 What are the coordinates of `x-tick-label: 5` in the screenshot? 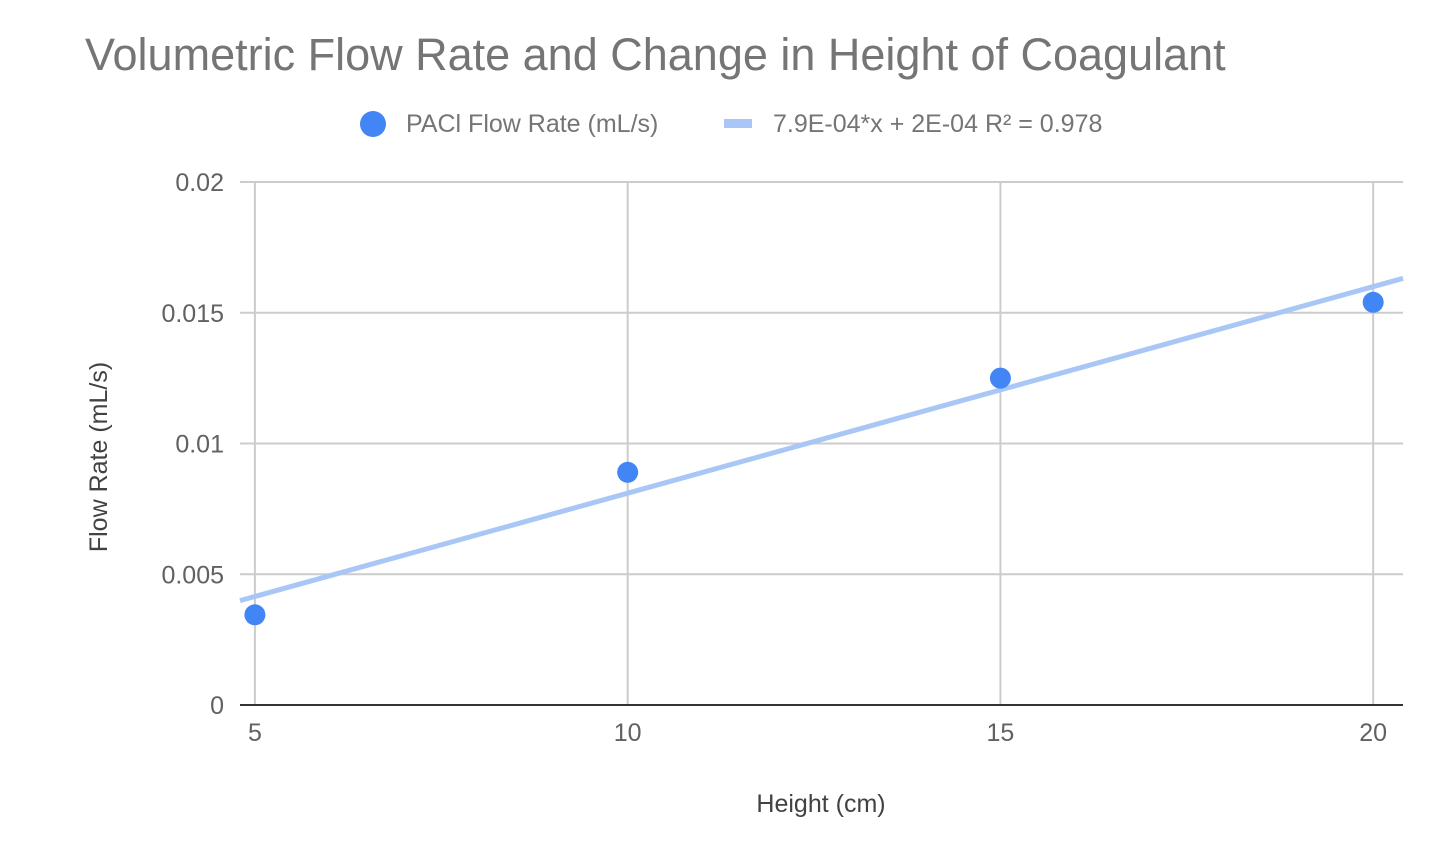 It's located at (255, 733).